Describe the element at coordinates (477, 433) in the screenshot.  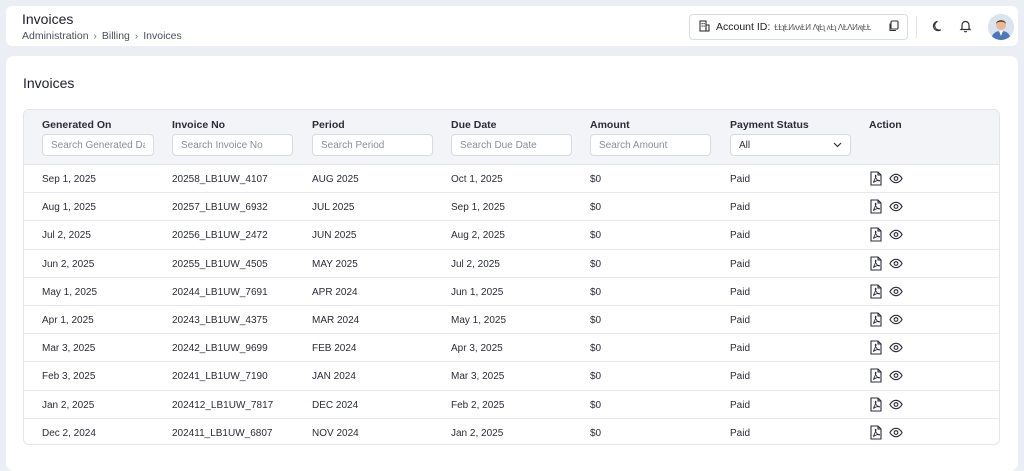
I see `cell-due-date: Jan 2, 2025` at that location.